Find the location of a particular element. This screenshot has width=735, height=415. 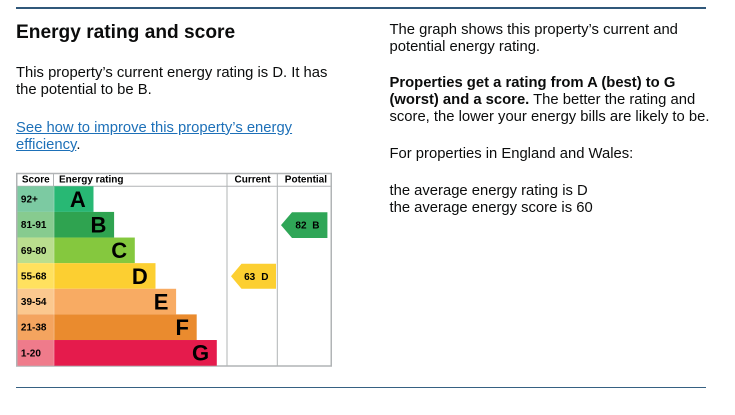

svg-text: E is located at coordinates (161, 302).